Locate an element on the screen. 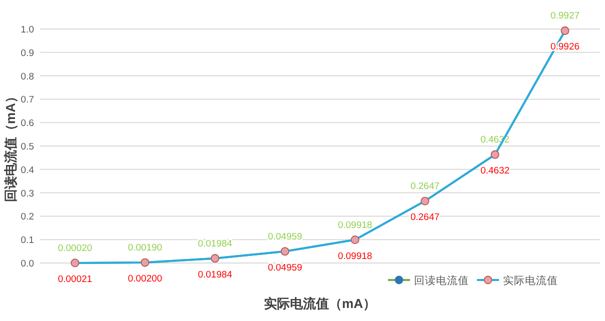 This screenshot has width=605, height=321. y-tick-label: 0.6 is located at coordinates (27, 124).